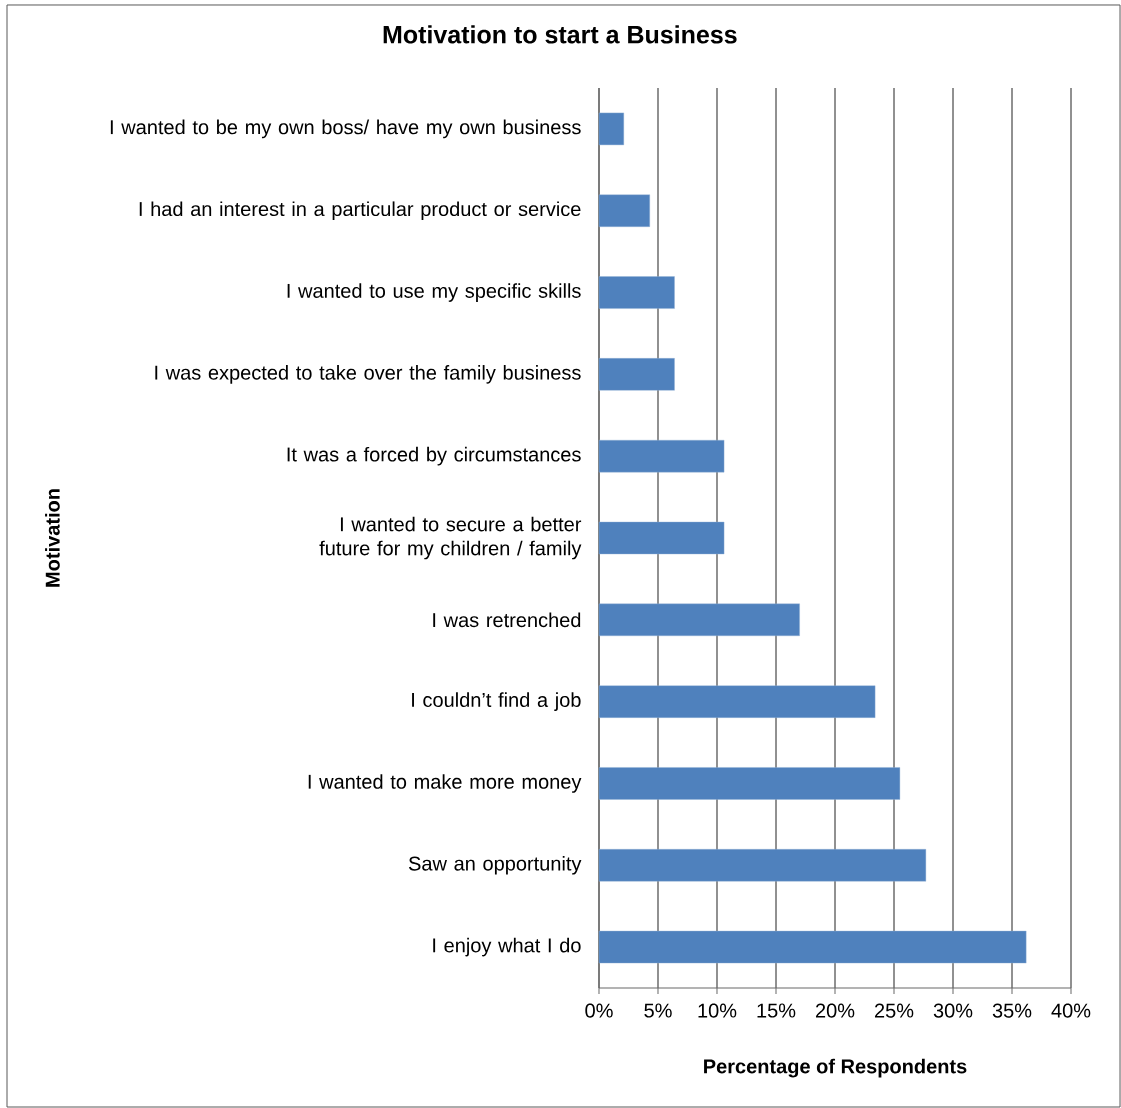  What do you see at coordinates (1012, 1010) in the screenshot?
I see `x-tick-label: 35%` at bounding box center [1012, 1010].